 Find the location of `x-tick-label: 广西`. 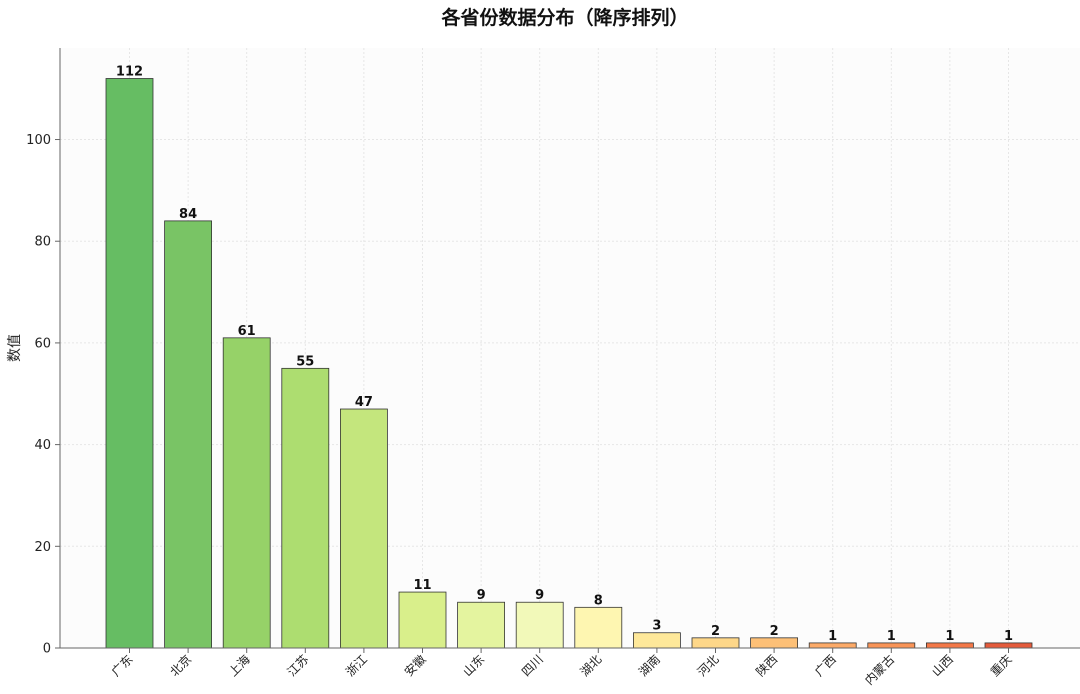

x-tick-label: 广西 is located at coordinates (825, 665).